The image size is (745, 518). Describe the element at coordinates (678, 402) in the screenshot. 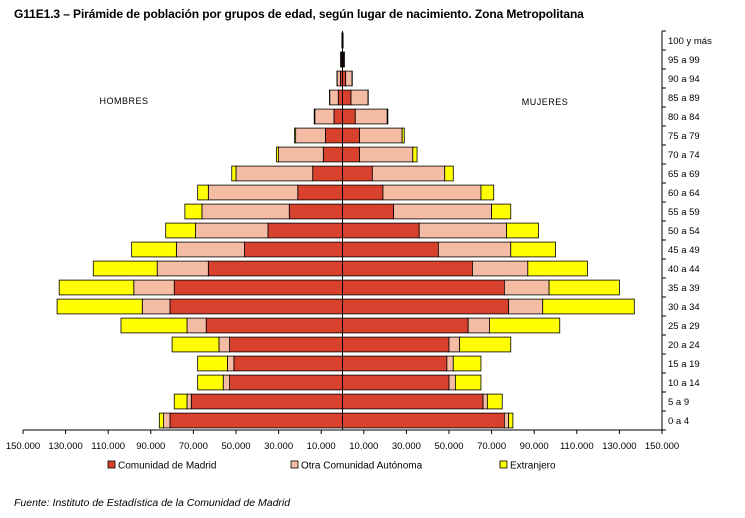

I see `age-label-5-a-9: 5 a 9` at that location.